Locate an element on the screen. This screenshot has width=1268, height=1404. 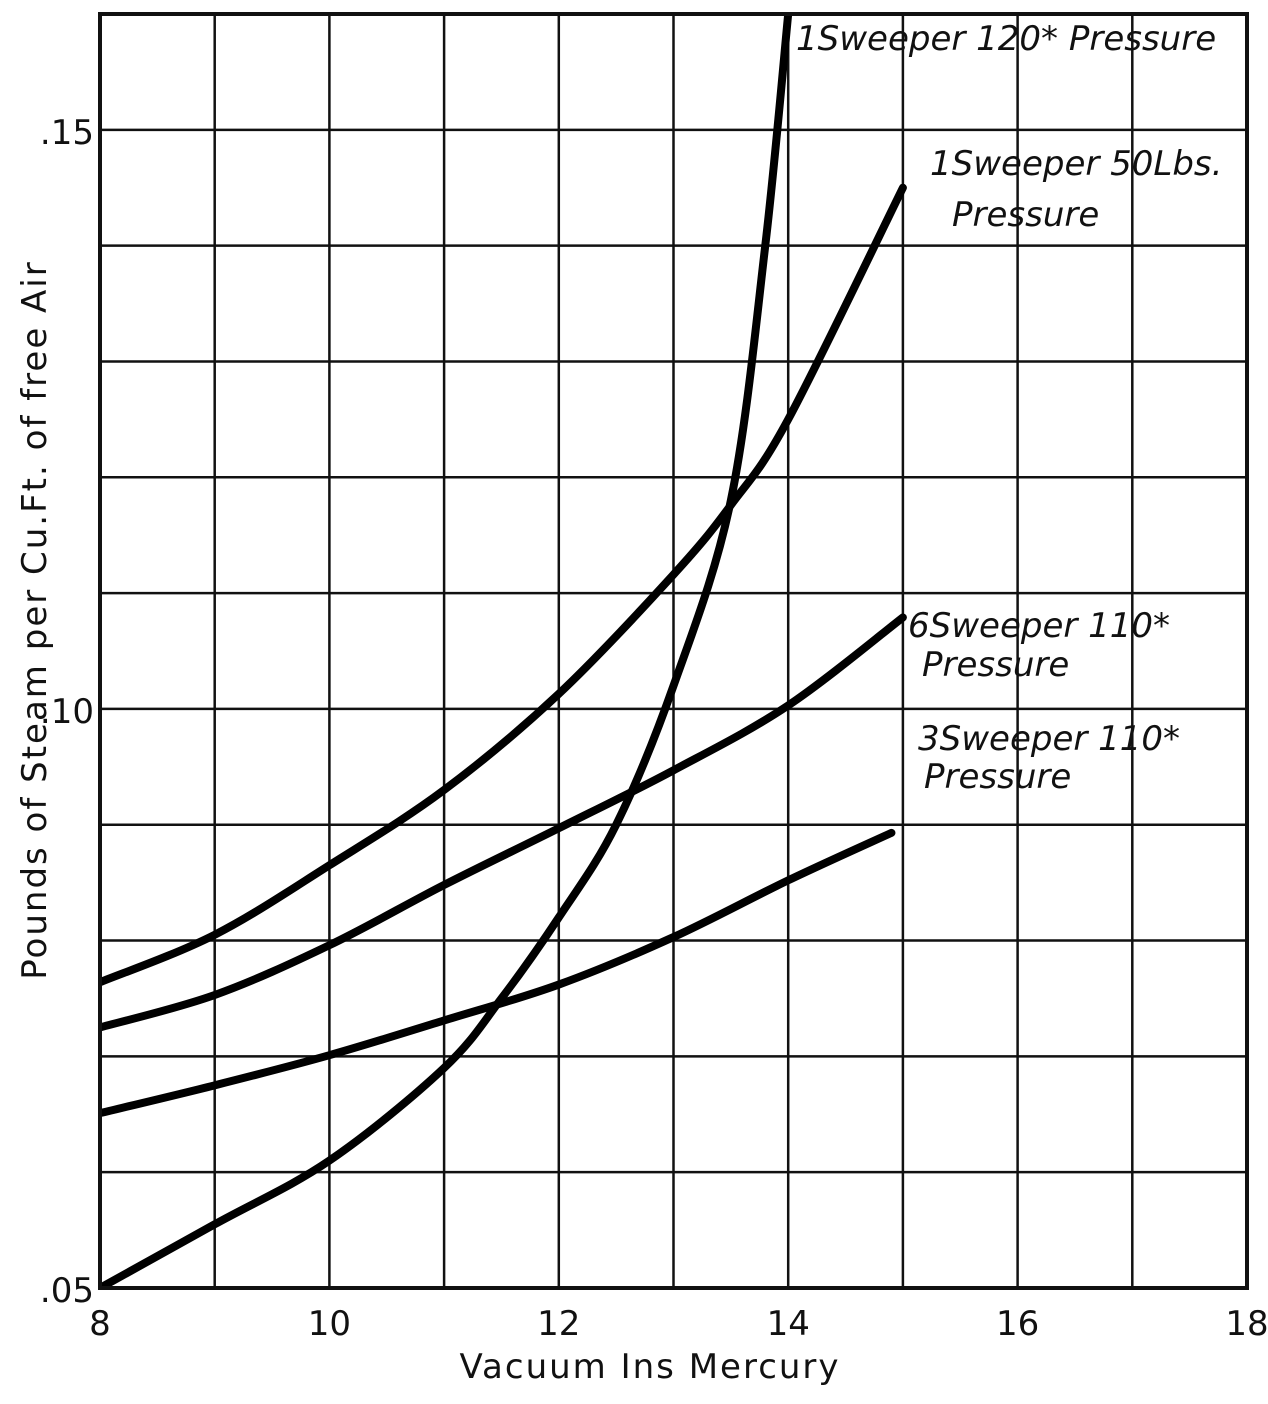
series-label-3sweeper-110: 3Sweeper 110* Pressure is located at coordinates (1049, 758).